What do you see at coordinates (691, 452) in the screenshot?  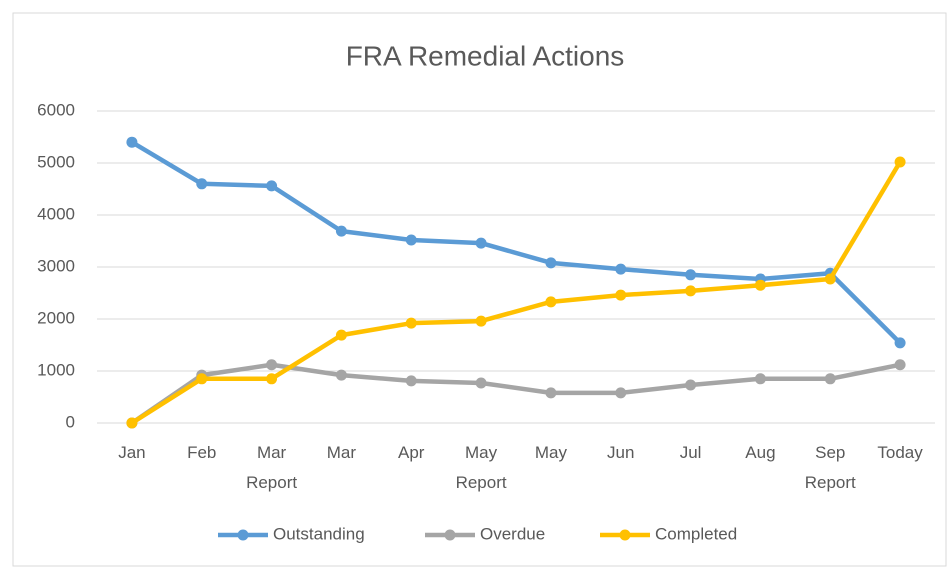 I see `x-tick-label: Jul` at bounding box center [691, 452].